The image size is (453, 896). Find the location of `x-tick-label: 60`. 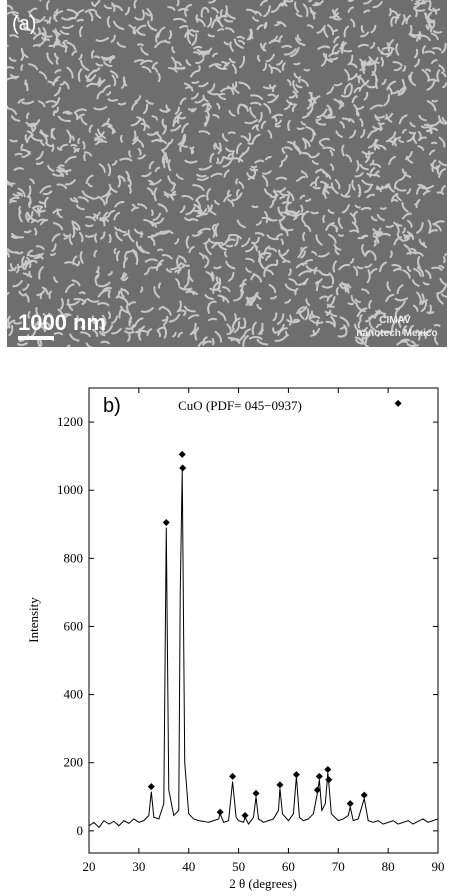

x-tick-label: 60 is located at coordinates (288, 866).